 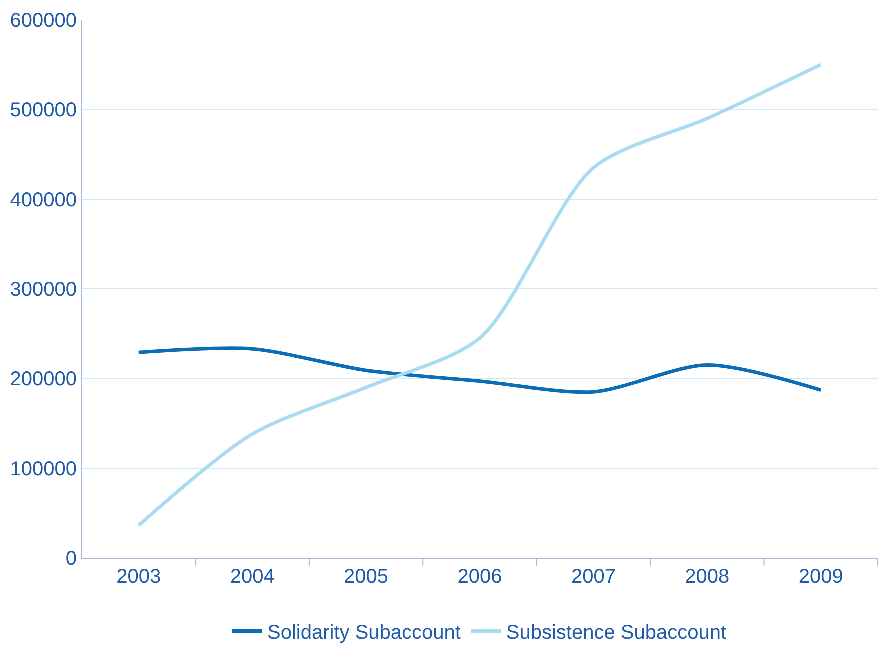 I want to click on x-tick-label: 2005, so click(x=366, y=577).